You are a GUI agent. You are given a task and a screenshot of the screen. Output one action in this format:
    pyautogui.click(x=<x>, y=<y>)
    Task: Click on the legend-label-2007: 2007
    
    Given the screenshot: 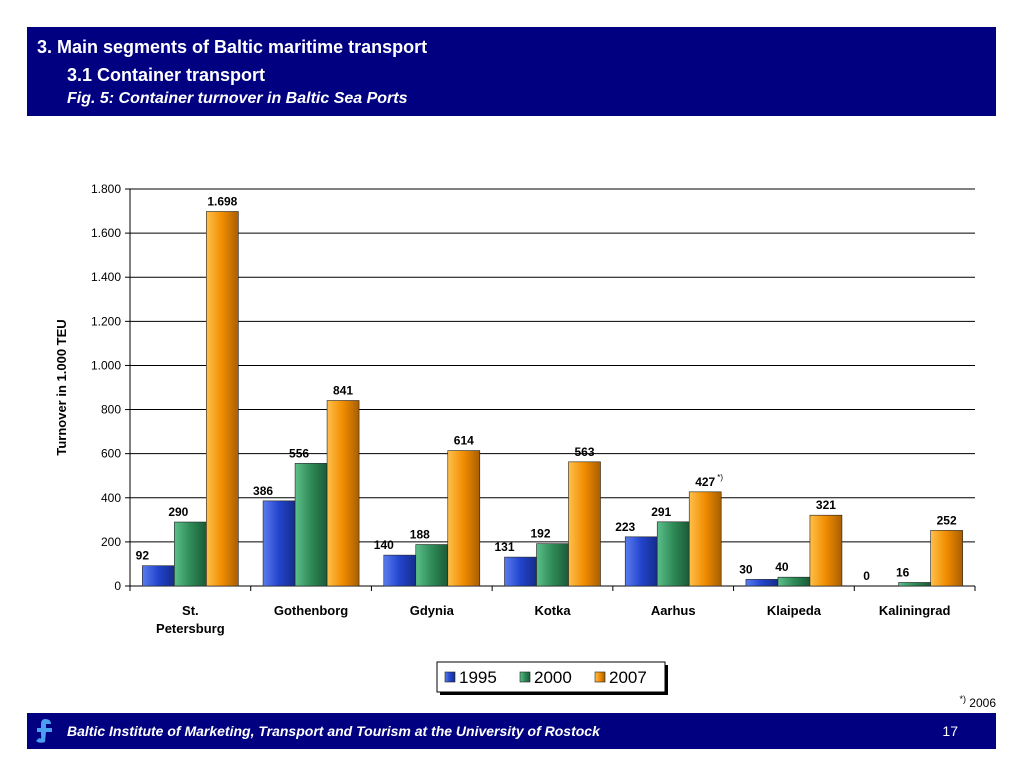 What is the action you would take?
    pyautogui.click(x=628, y=677)
    